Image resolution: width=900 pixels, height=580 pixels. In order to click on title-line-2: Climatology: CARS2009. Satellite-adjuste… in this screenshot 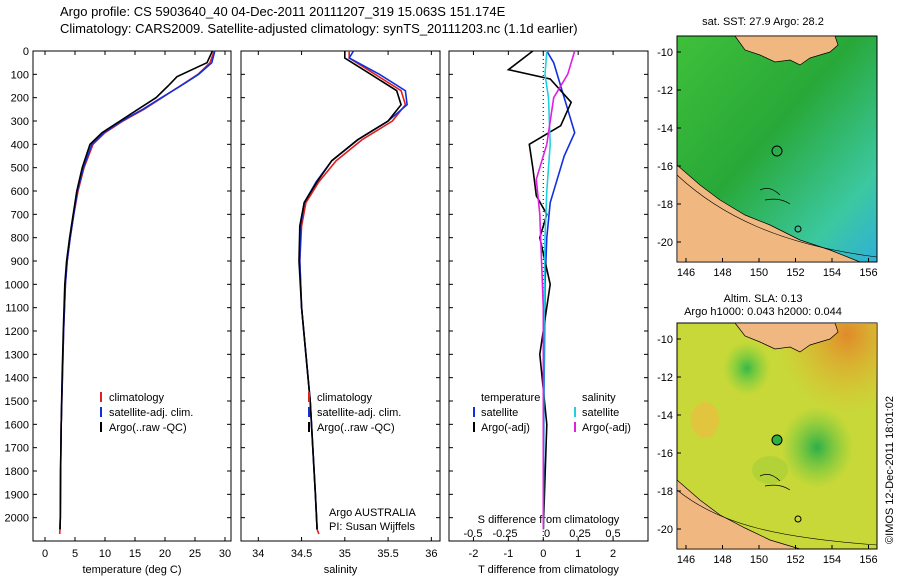, I will do `click(319, 28)`.